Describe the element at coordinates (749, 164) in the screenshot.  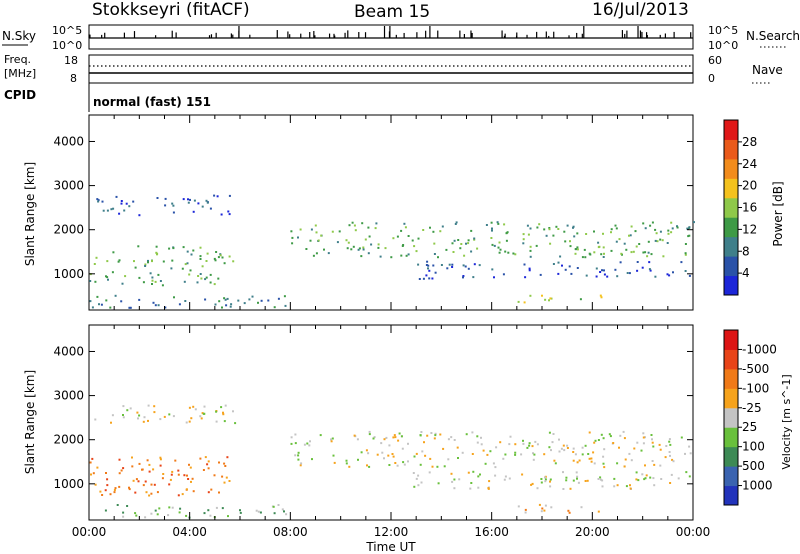
I see `colorbar-tick-label: 24` at that location.